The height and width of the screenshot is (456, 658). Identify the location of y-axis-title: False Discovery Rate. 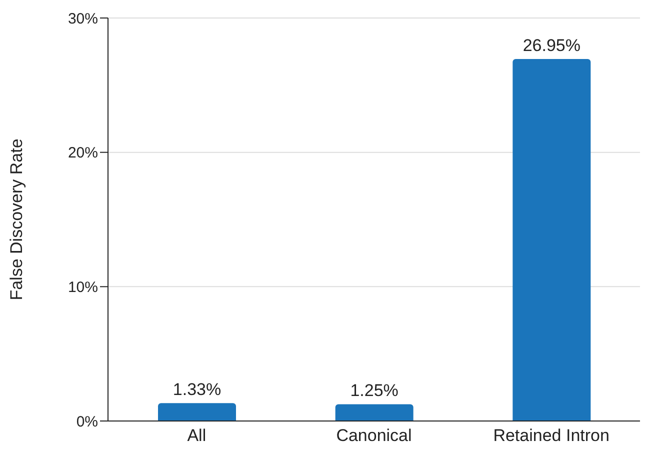
(16, 219).